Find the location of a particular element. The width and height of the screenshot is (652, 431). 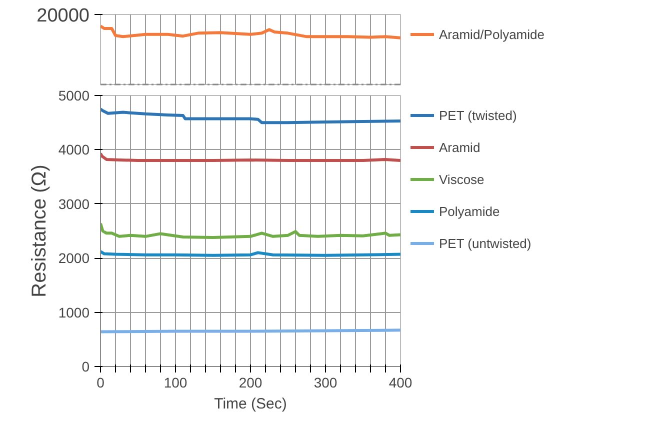

y-tick-label: 4000 is located at coordinates (74, 150).